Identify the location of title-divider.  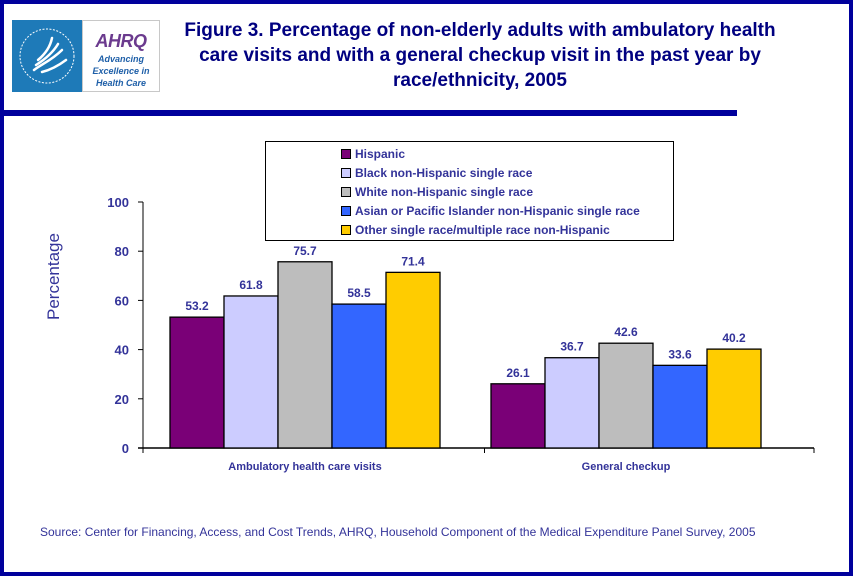
(370, 113).